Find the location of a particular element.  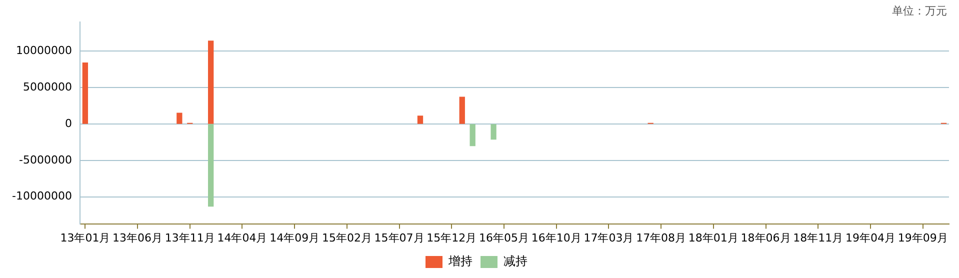

x-tick-label: 15年02月 is located at coordinates (347, 237).